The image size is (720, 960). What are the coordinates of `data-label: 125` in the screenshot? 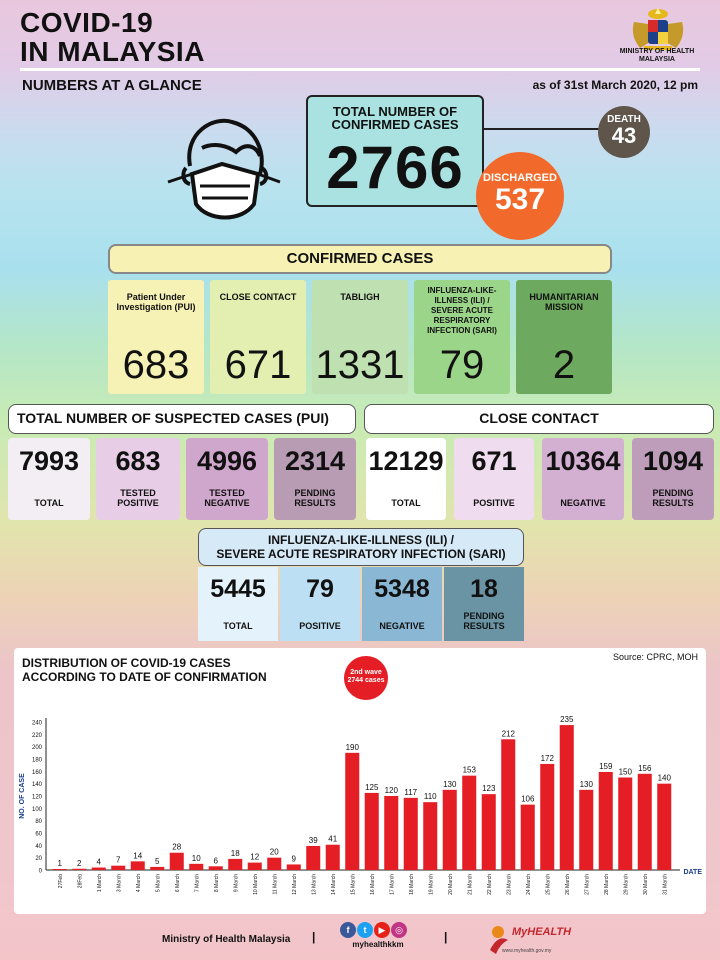 It's located at (372, 787).